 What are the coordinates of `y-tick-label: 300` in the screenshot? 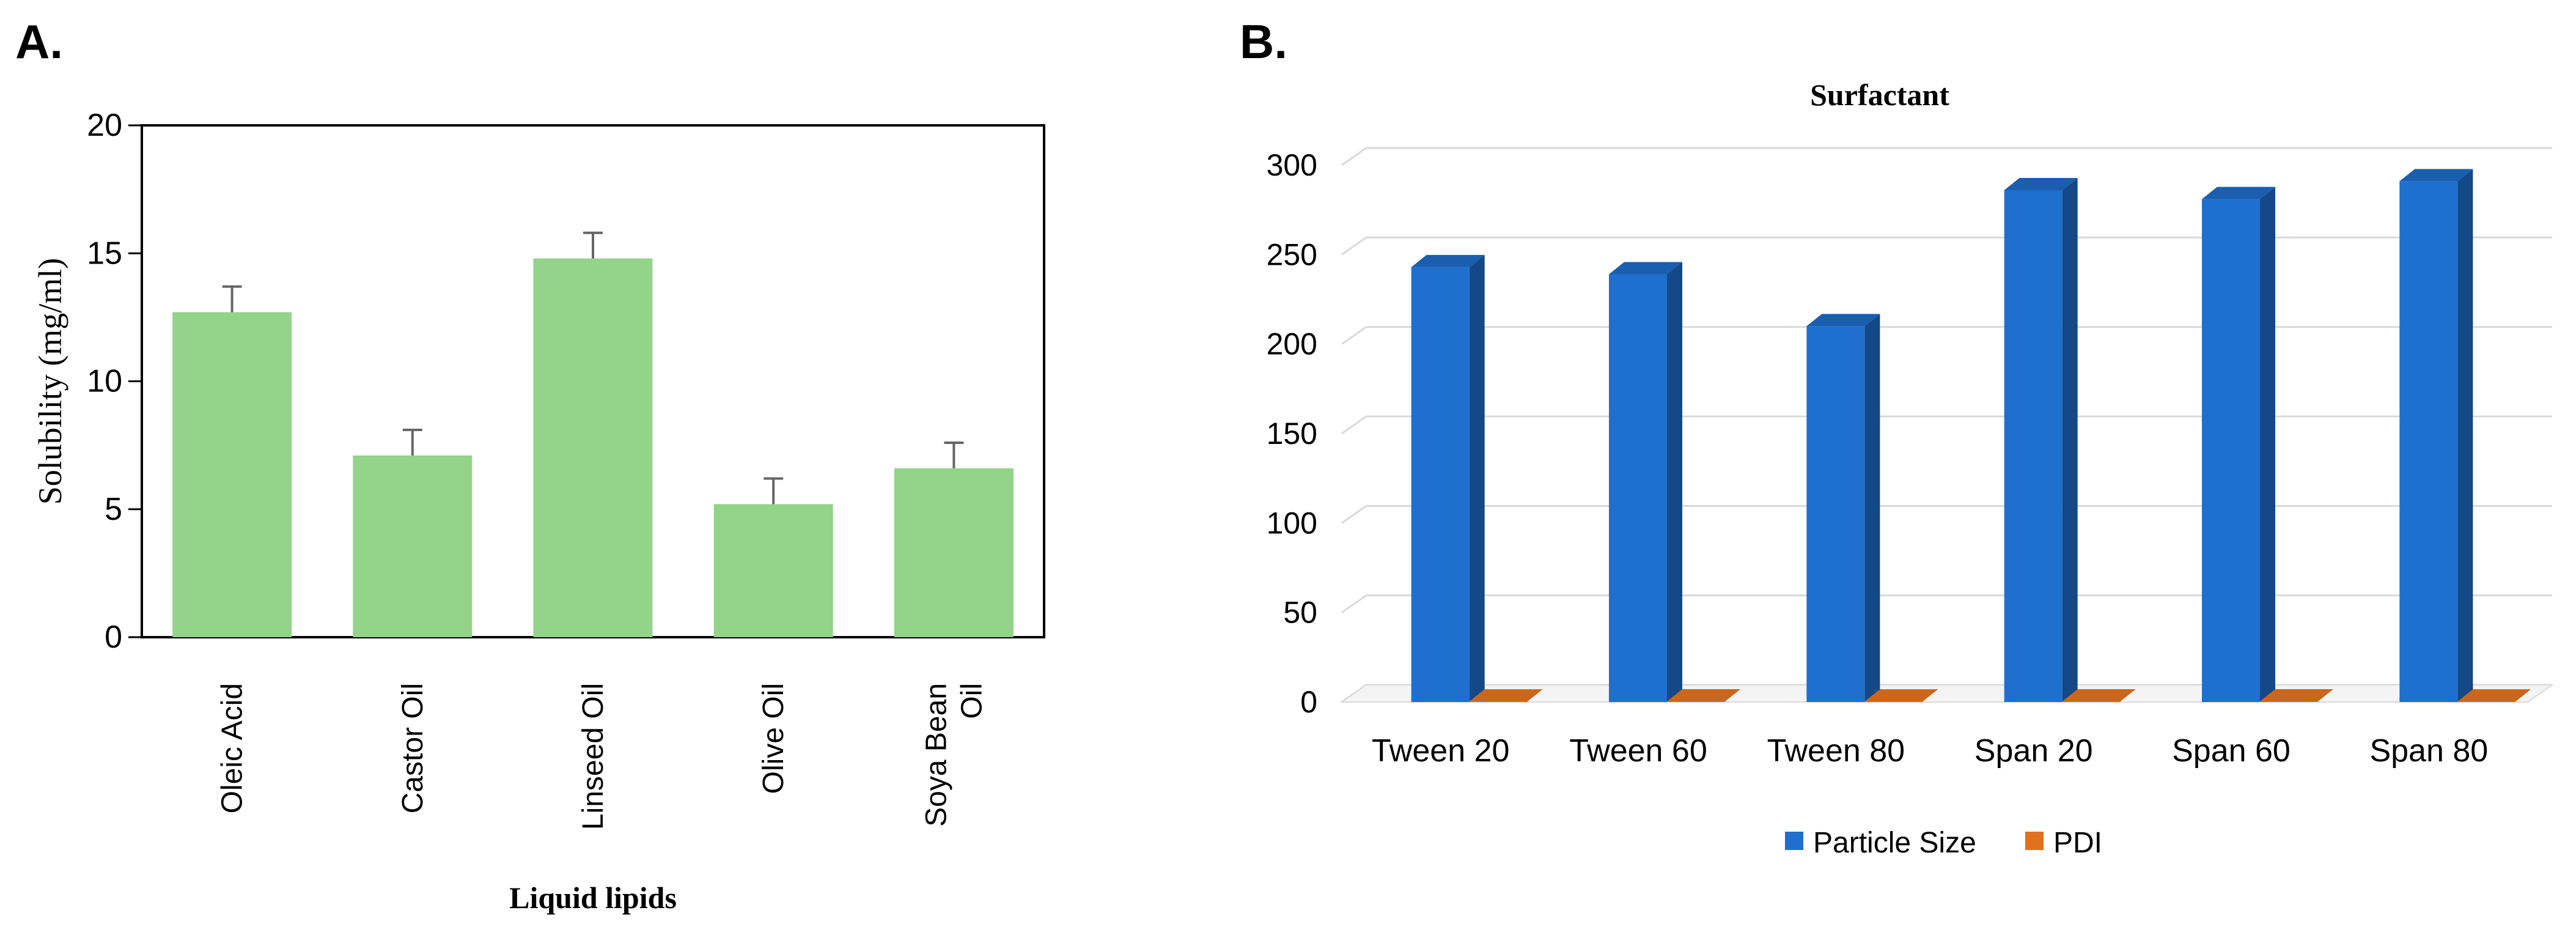 It's located at (1292, 165).